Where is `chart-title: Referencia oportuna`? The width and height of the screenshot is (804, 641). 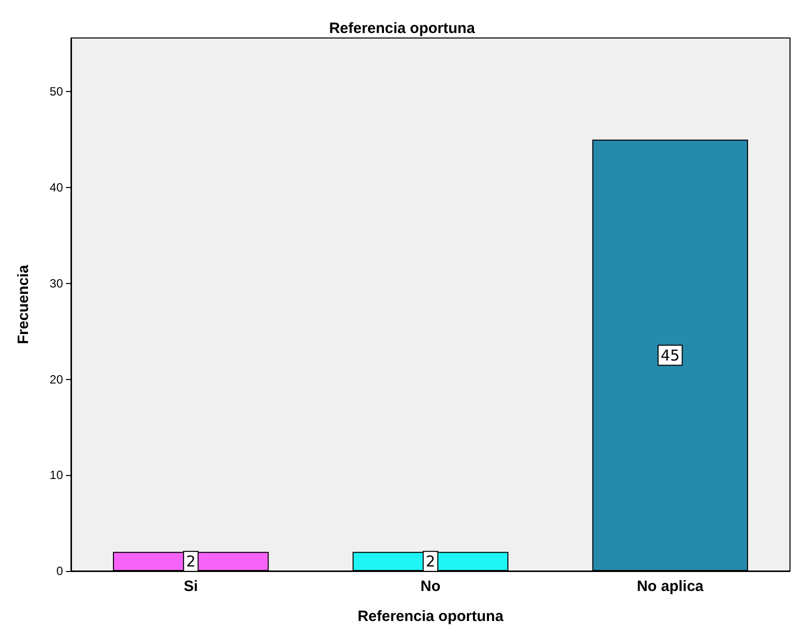
chart-title: Referencia oportuna is located at coordinates (402, 28).